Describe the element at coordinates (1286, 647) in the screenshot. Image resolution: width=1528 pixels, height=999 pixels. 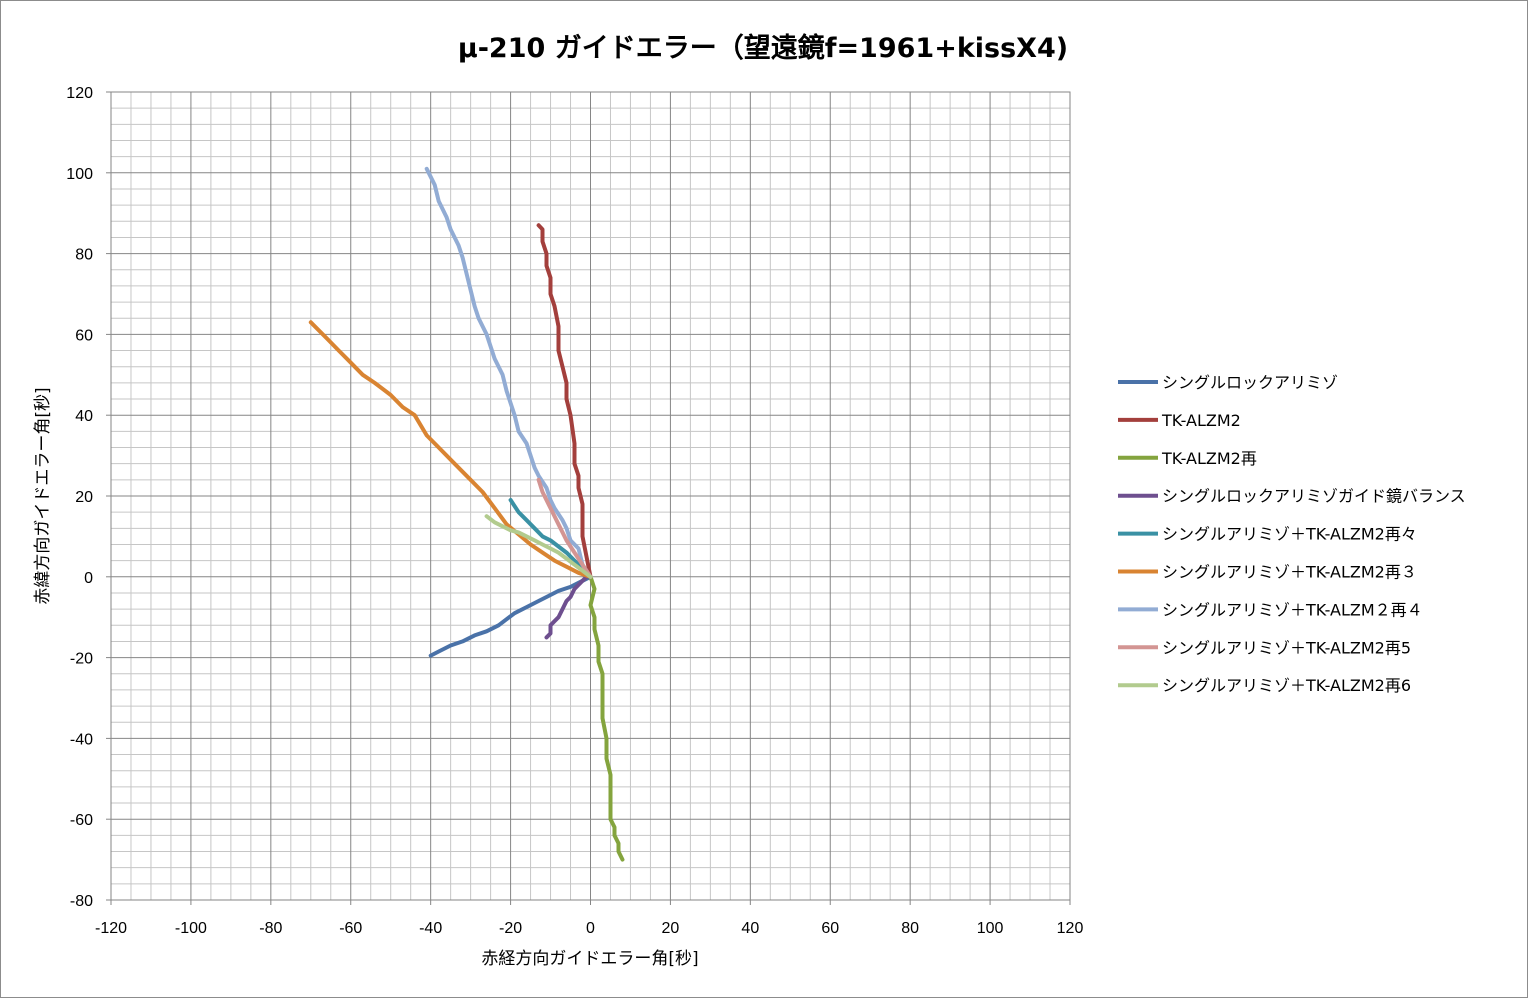
I see `legend-entry-label: シングルアリミゾ＋TK-ALZM2再5` at that location.